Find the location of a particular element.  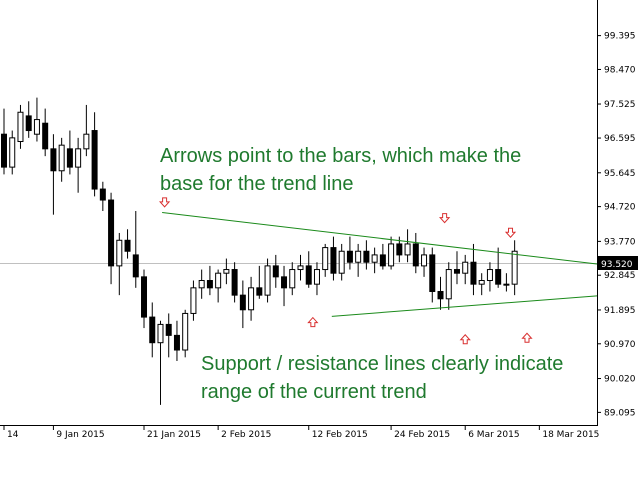

arrow-down-icon is located at coordinates (445, 218).